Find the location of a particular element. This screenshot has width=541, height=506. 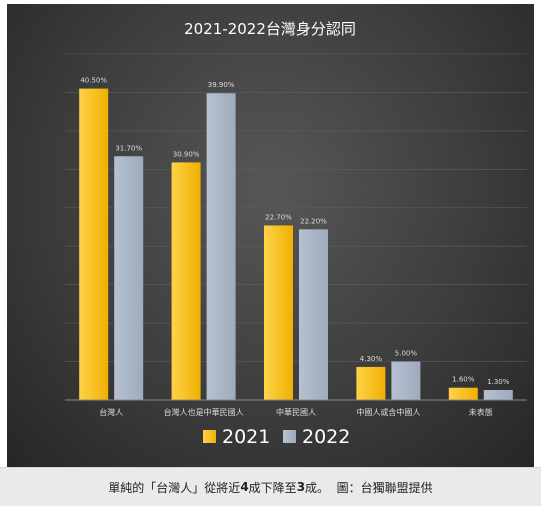

caption: 單純的「台灣人」從將近 4 成下降至 3 成。 圖：台獨聯盟提供 is located at coordinates (270, 486).